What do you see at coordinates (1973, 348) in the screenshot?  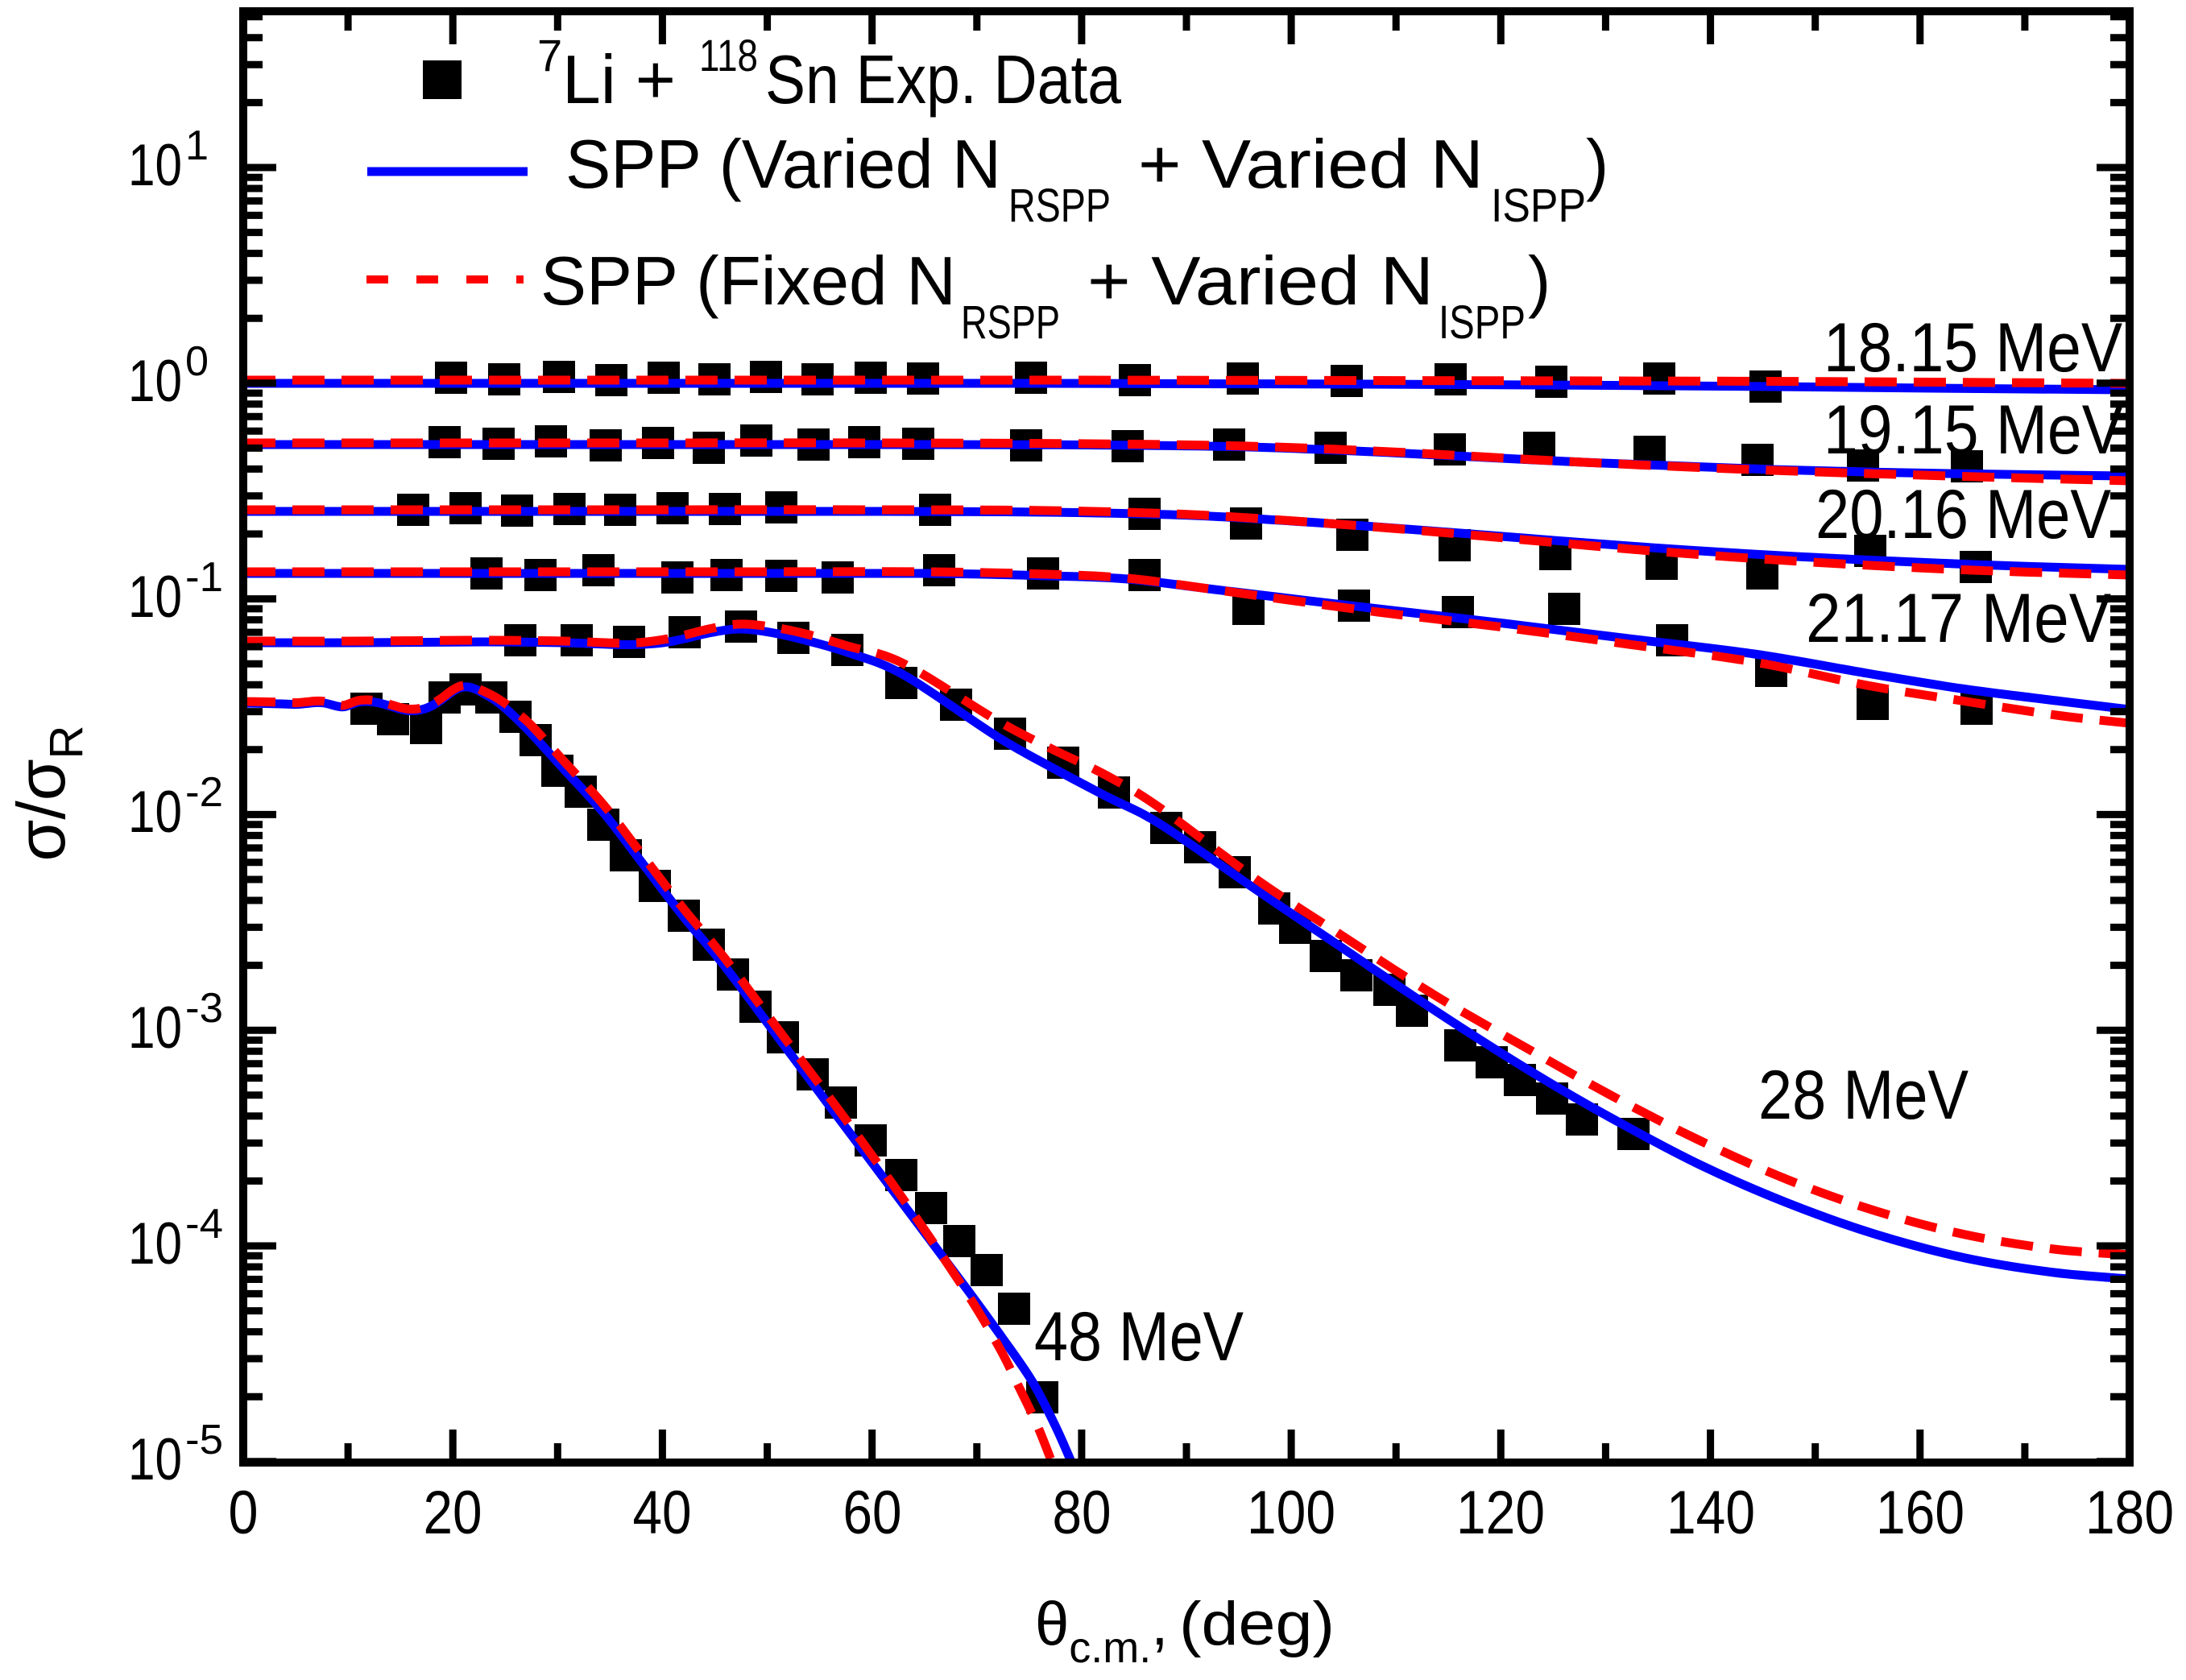 I see `svg-text: 18.15 MeV` at bounding box center [1973, 348].